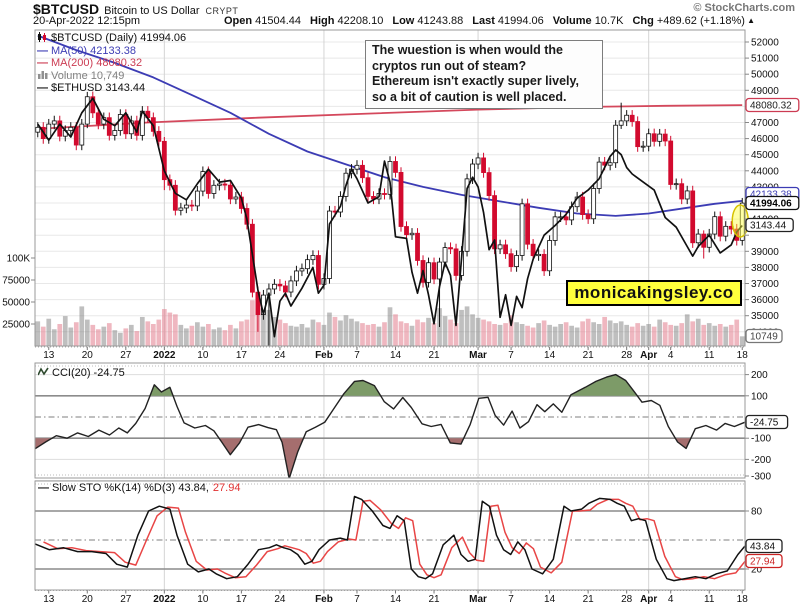 The height and width of the screenshot is (608, 803). Describe the element at coordinates (43, 488) in the screenshot. I see `sto-line-swatch: —` at that location.